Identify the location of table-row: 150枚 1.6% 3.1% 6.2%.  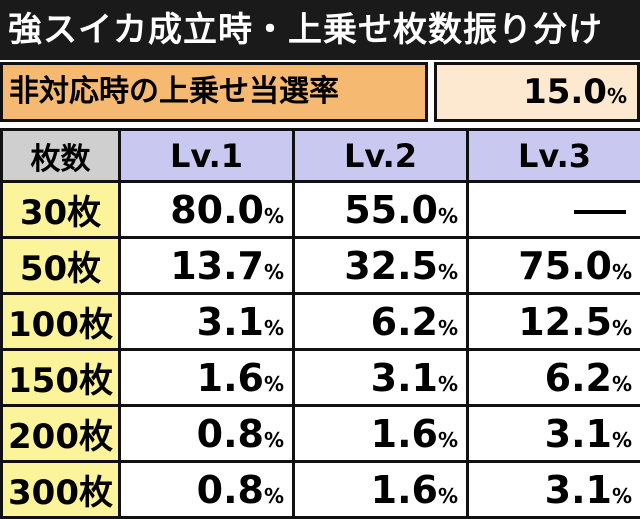
(320, 377).